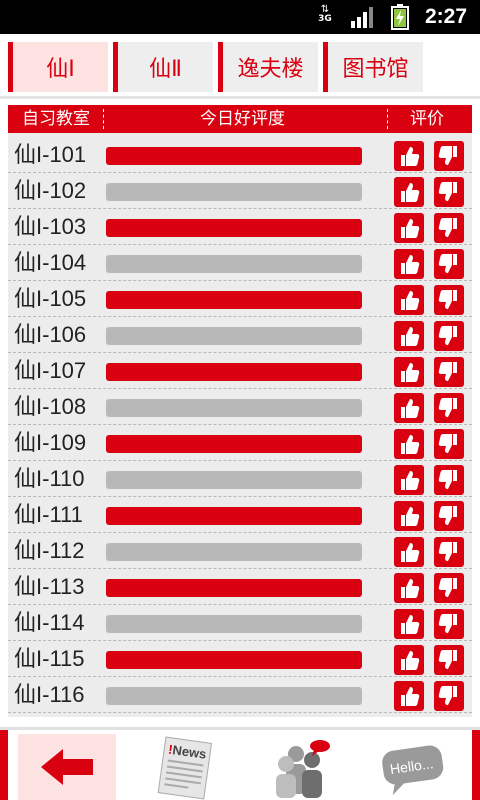 The image size is (480, 800). What do you see at coordinates (50, 262) in the screenshot?
I see `room-name: 仙I-104` at bounding box center [50, 262].